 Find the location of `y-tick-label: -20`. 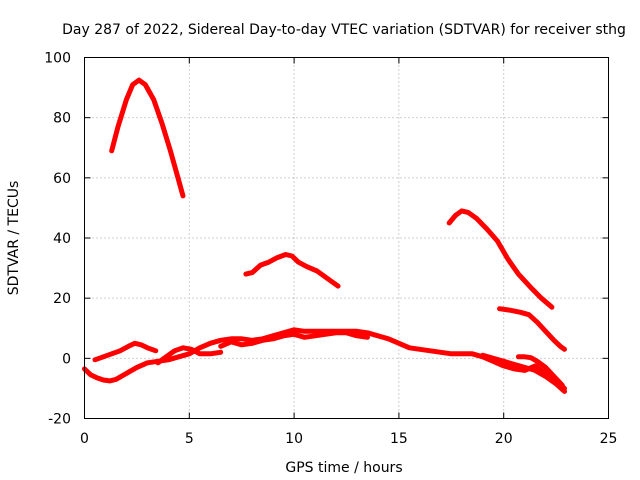

y-tick-label: -20 is located at coordinates (59, 420).